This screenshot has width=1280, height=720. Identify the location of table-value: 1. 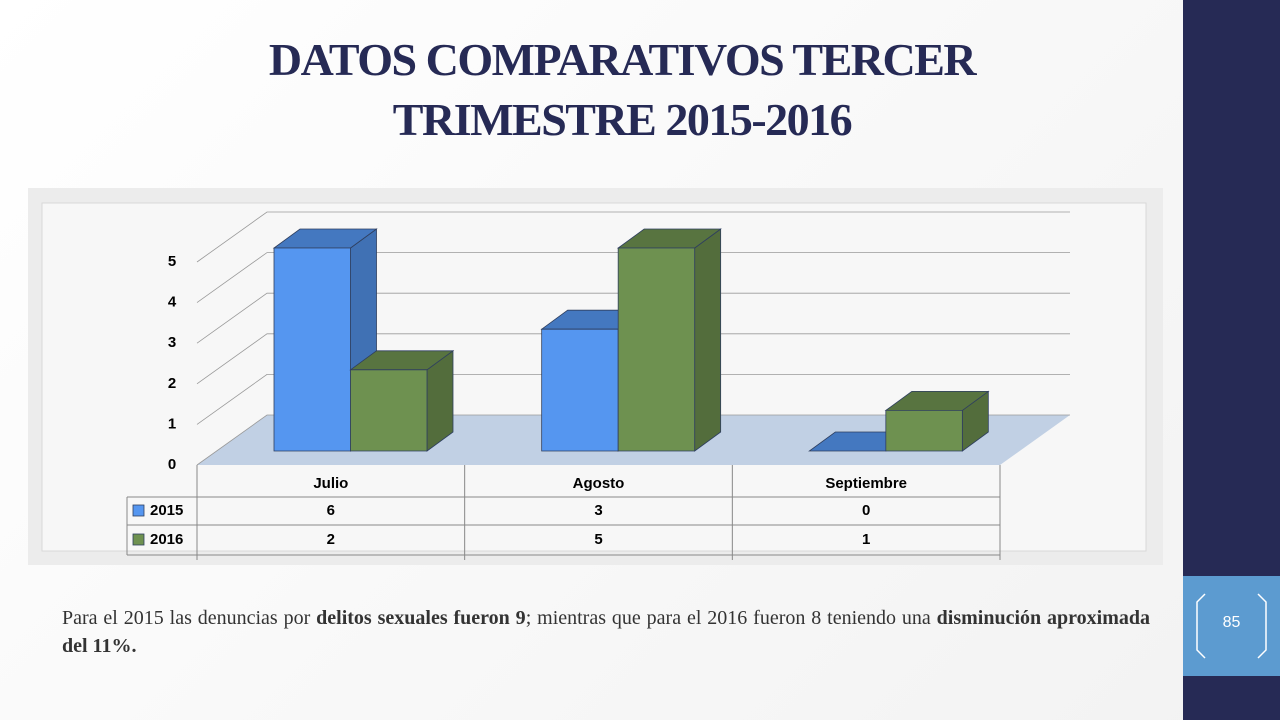
(866, 539).